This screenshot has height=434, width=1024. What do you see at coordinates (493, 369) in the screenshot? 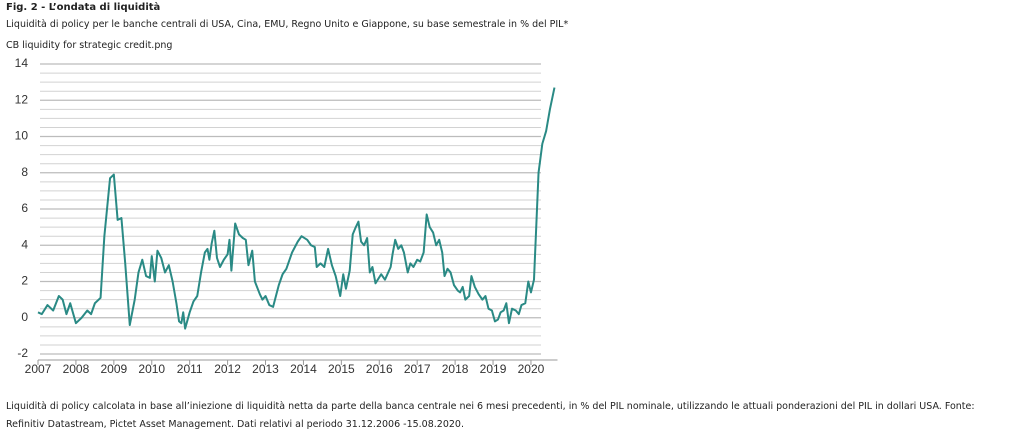
I see `x-tick-label: 2019` at bounding box center [493, 369].